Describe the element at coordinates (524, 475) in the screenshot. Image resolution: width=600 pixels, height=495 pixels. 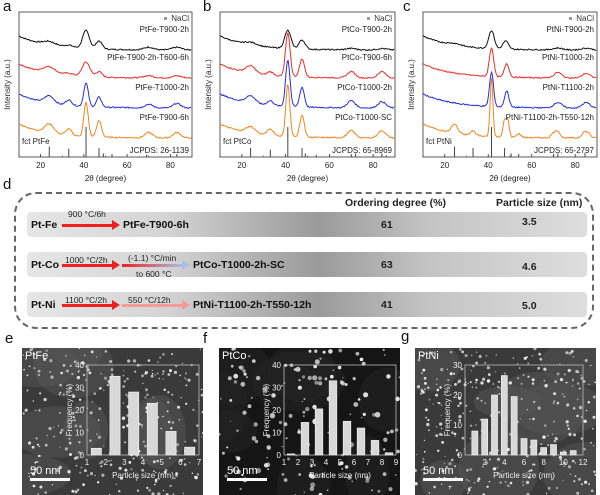
I see `x-axis-label: Particle size (nm)` at that location.